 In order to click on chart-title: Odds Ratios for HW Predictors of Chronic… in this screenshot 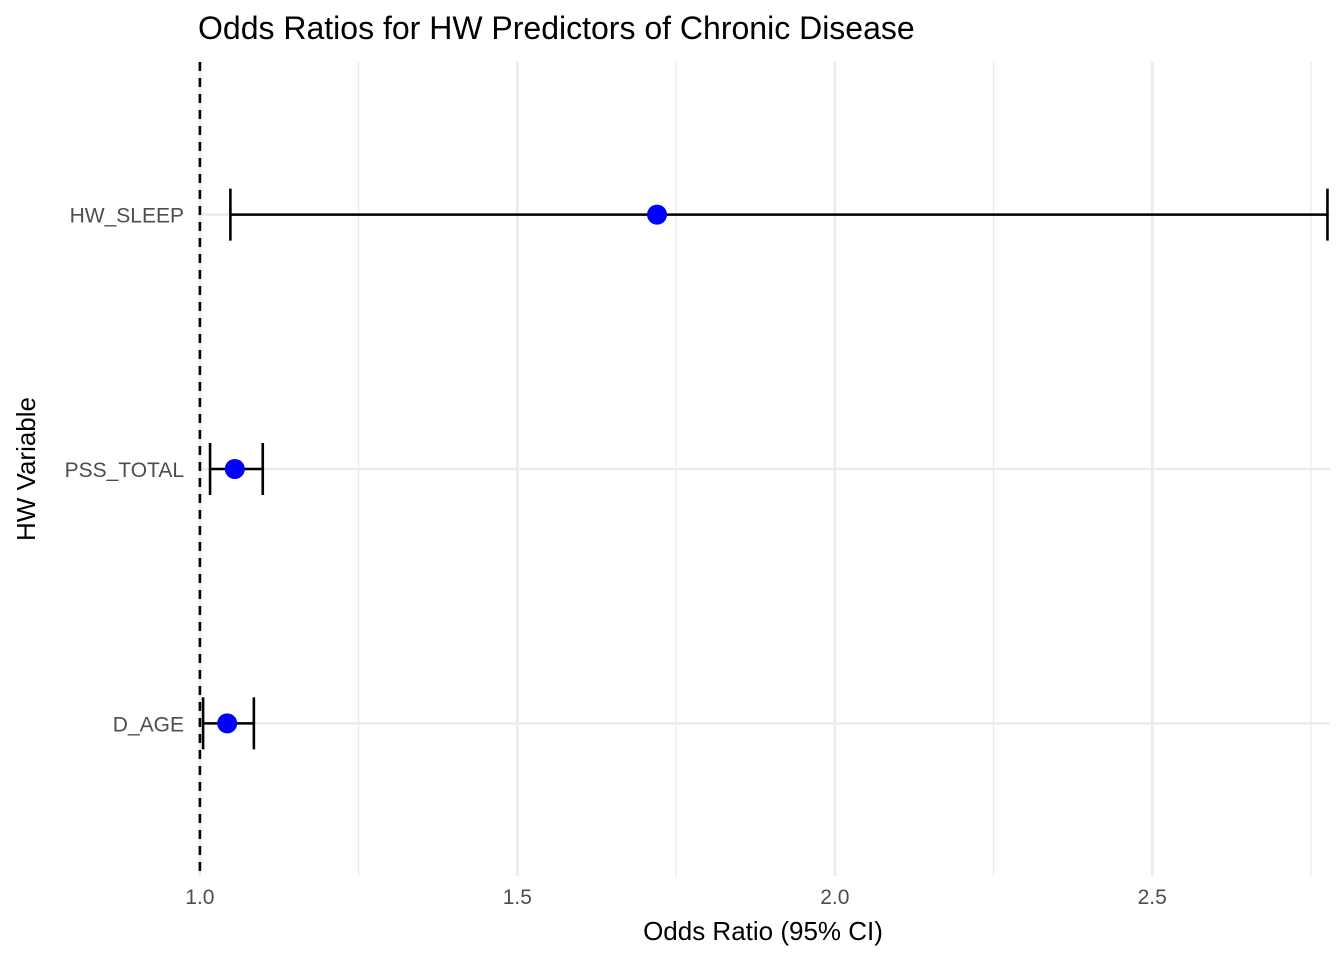, I will do `click(556, 28)`.